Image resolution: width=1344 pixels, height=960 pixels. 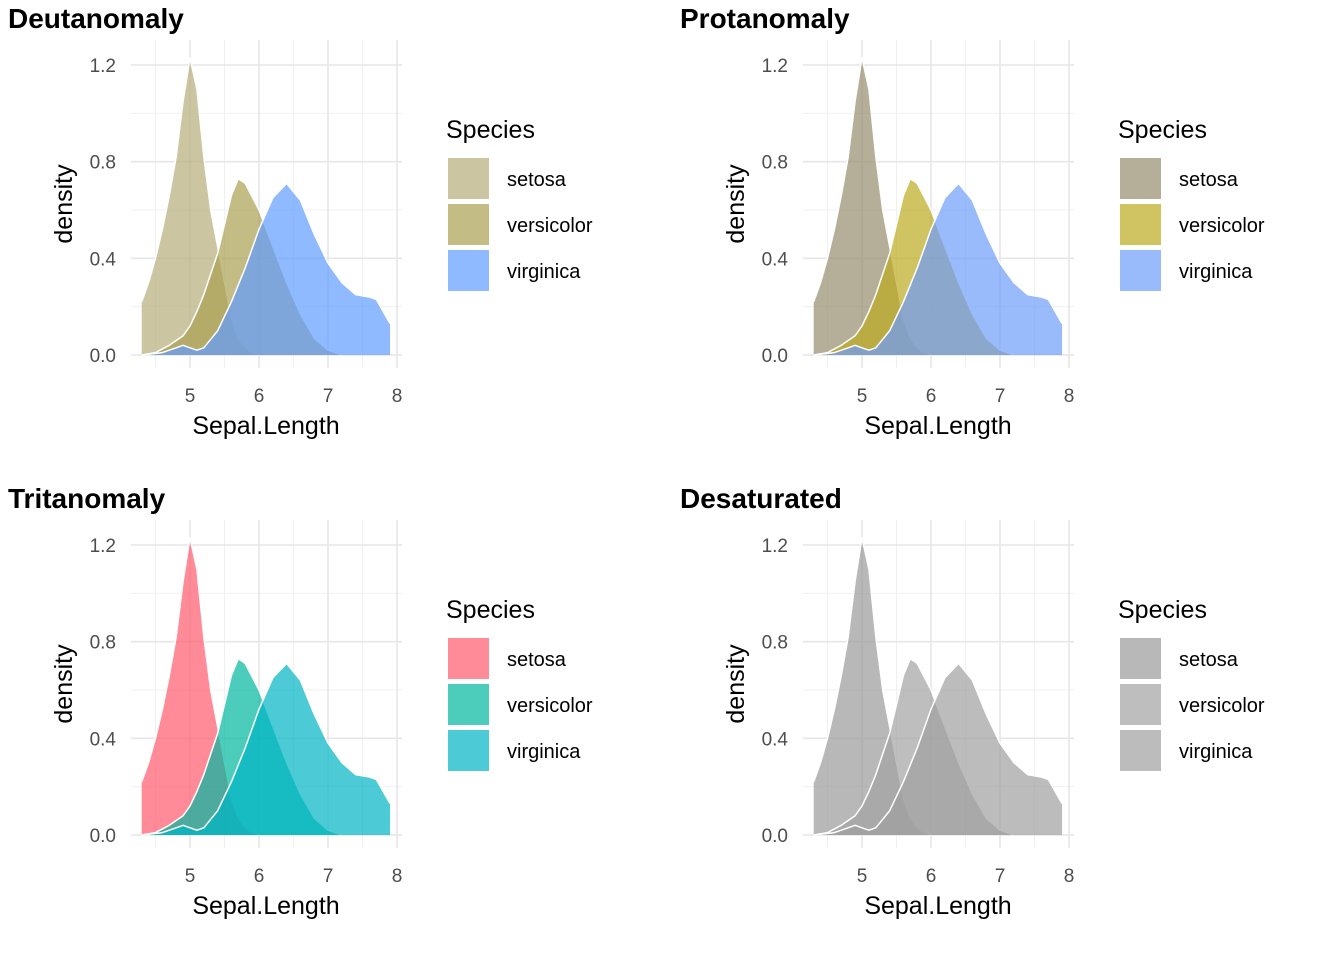 What do you see at coordinates (87, 498) in the screenshot?
I see `panel-title: Tritanomaly` at bounding box center [87, 498].